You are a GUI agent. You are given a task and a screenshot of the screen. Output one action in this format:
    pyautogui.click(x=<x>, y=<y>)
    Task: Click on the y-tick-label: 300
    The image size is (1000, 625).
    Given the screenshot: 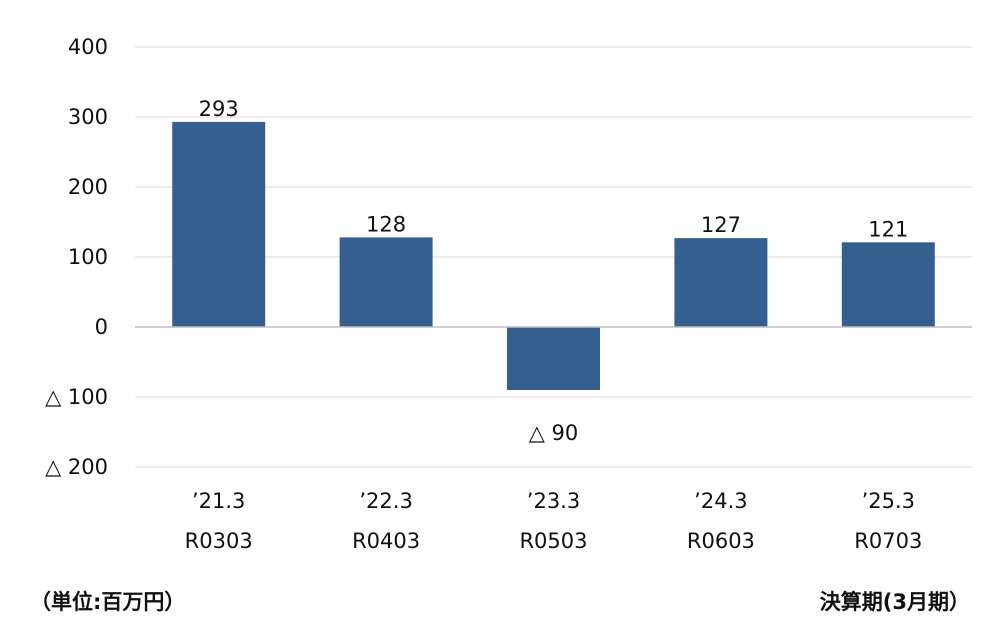 What is the action you would take?
    pyautogui.click(x=88, y=117)
    